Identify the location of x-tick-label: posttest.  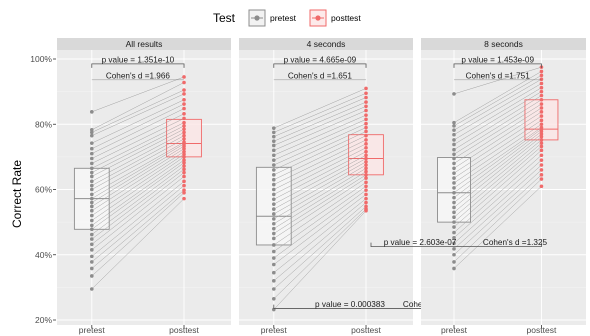
(184, 330).